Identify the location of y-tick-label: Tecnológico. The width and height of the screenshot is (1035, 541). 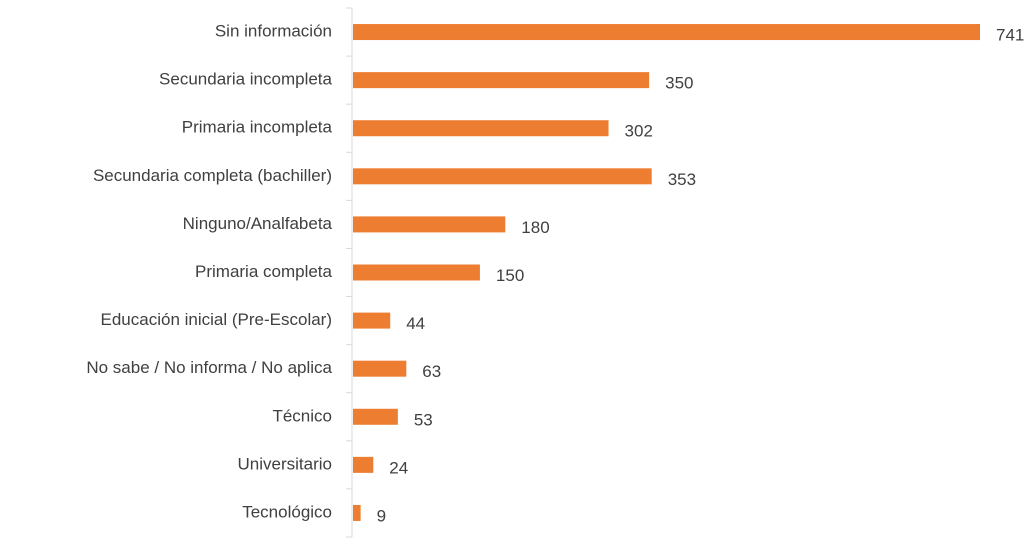
(287, 511).